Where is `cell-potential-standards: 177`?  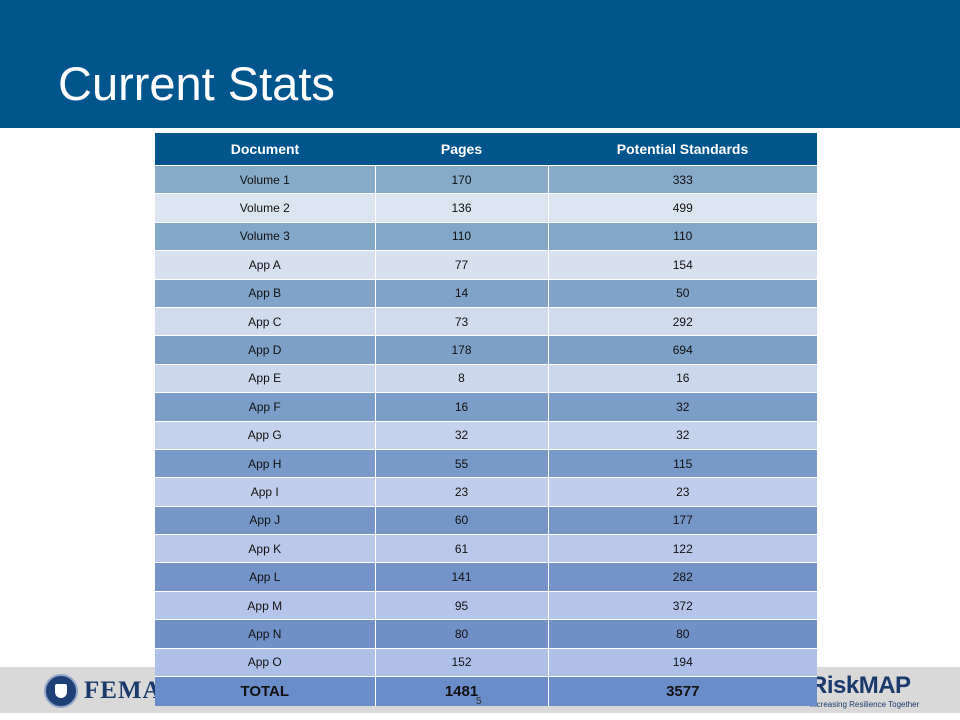 cell-potential-standards: 177 is located at coordinates (682, 520).